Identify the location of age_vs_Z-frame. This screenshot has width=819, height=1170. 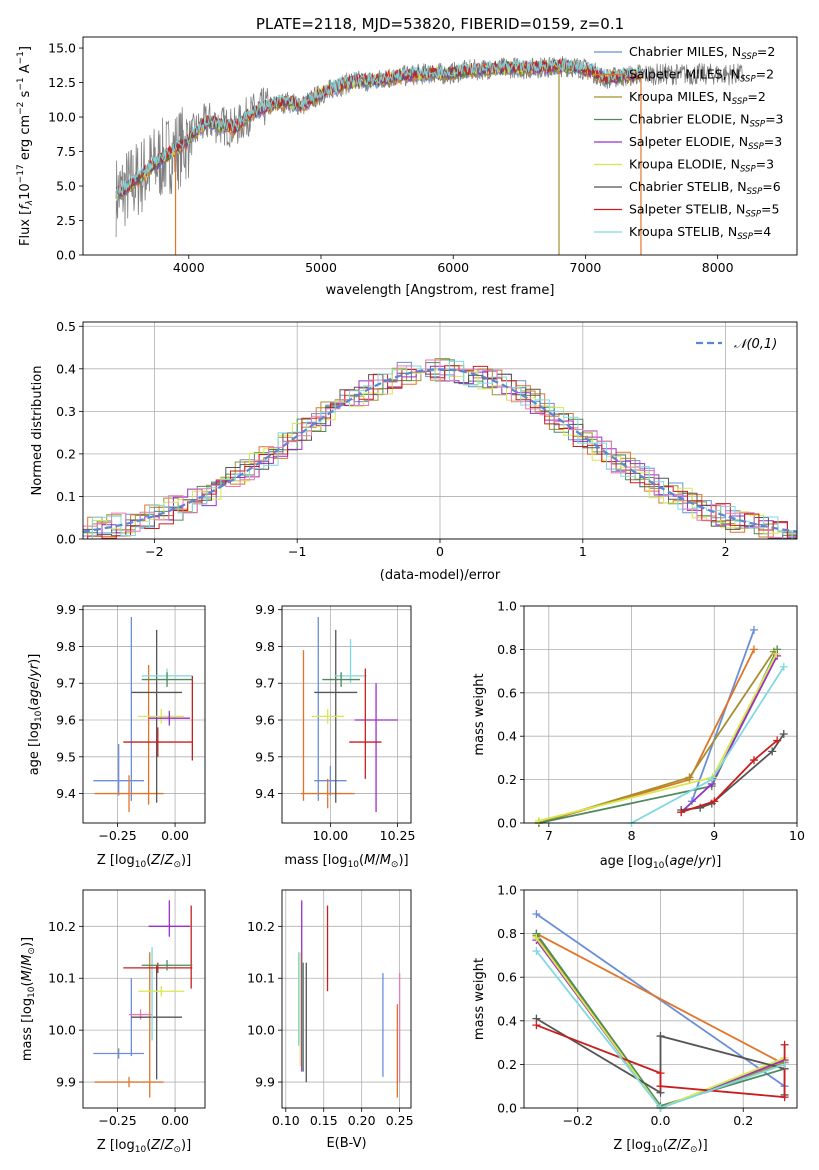
(144, 714).